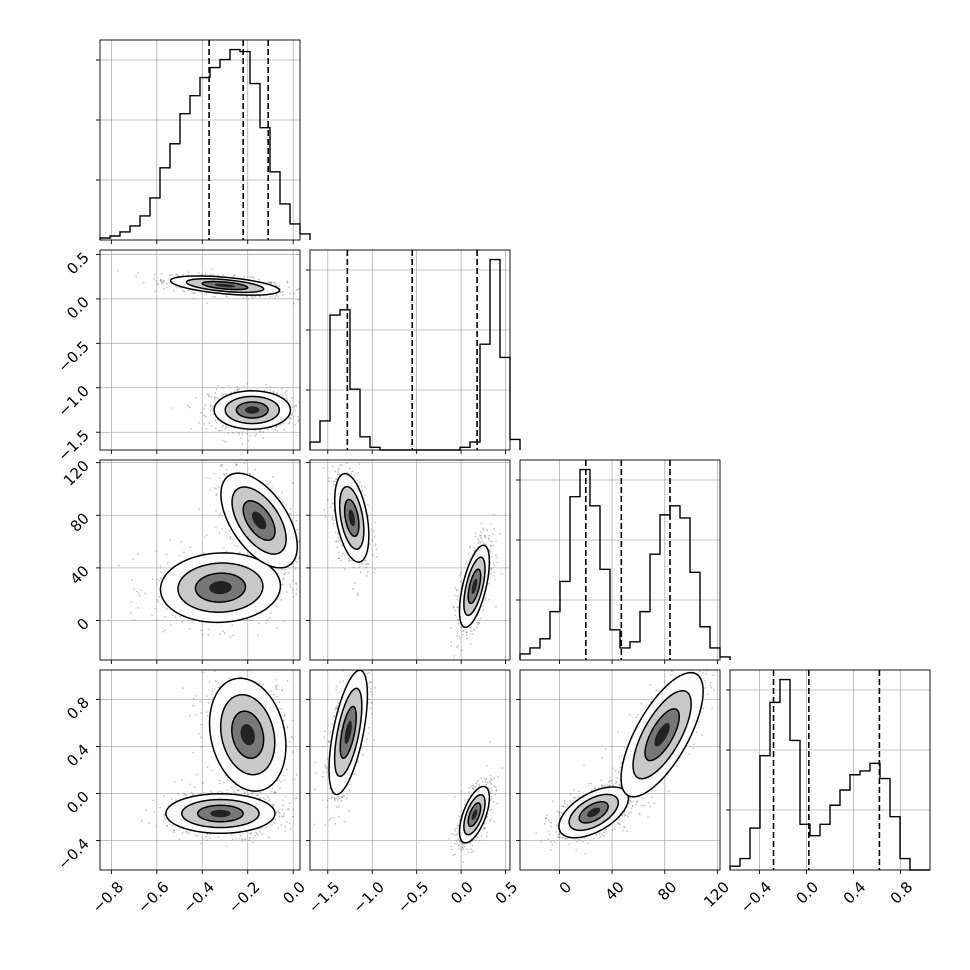 Image resolution: width=970 pixels, height=970 pixels. What do you see at coordinates (78, 308) in the screenshot?
I see `y-tick-label: 0.0` at bounding box center [78, 308].